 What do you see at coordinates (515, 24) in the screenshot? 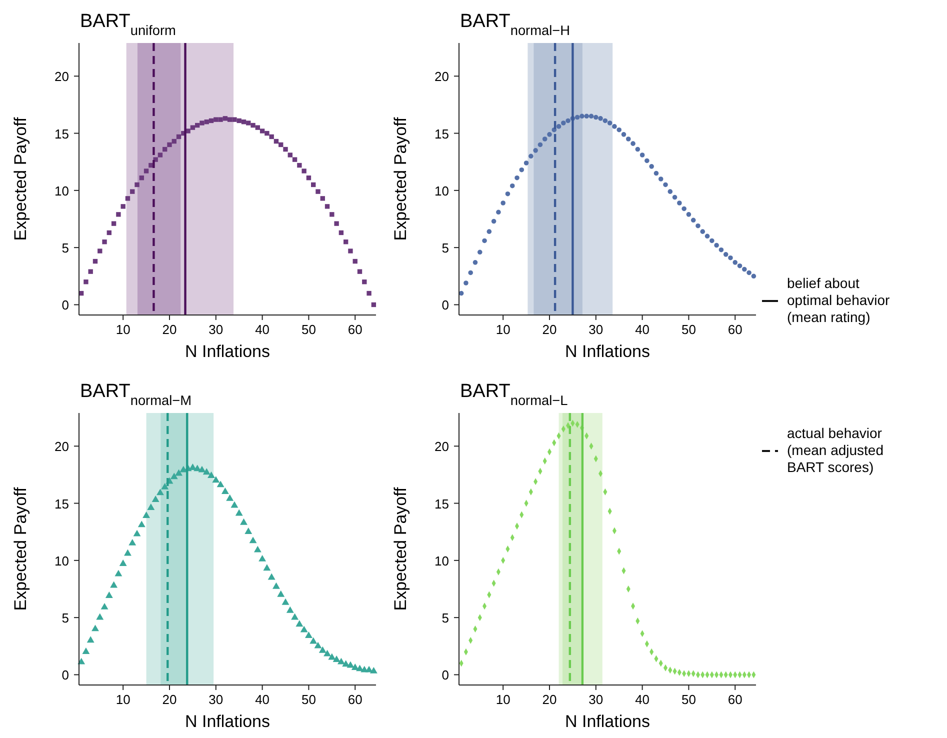
I see `chart-title: BART$_{normal−H}$` at bounding box center [515, 24].